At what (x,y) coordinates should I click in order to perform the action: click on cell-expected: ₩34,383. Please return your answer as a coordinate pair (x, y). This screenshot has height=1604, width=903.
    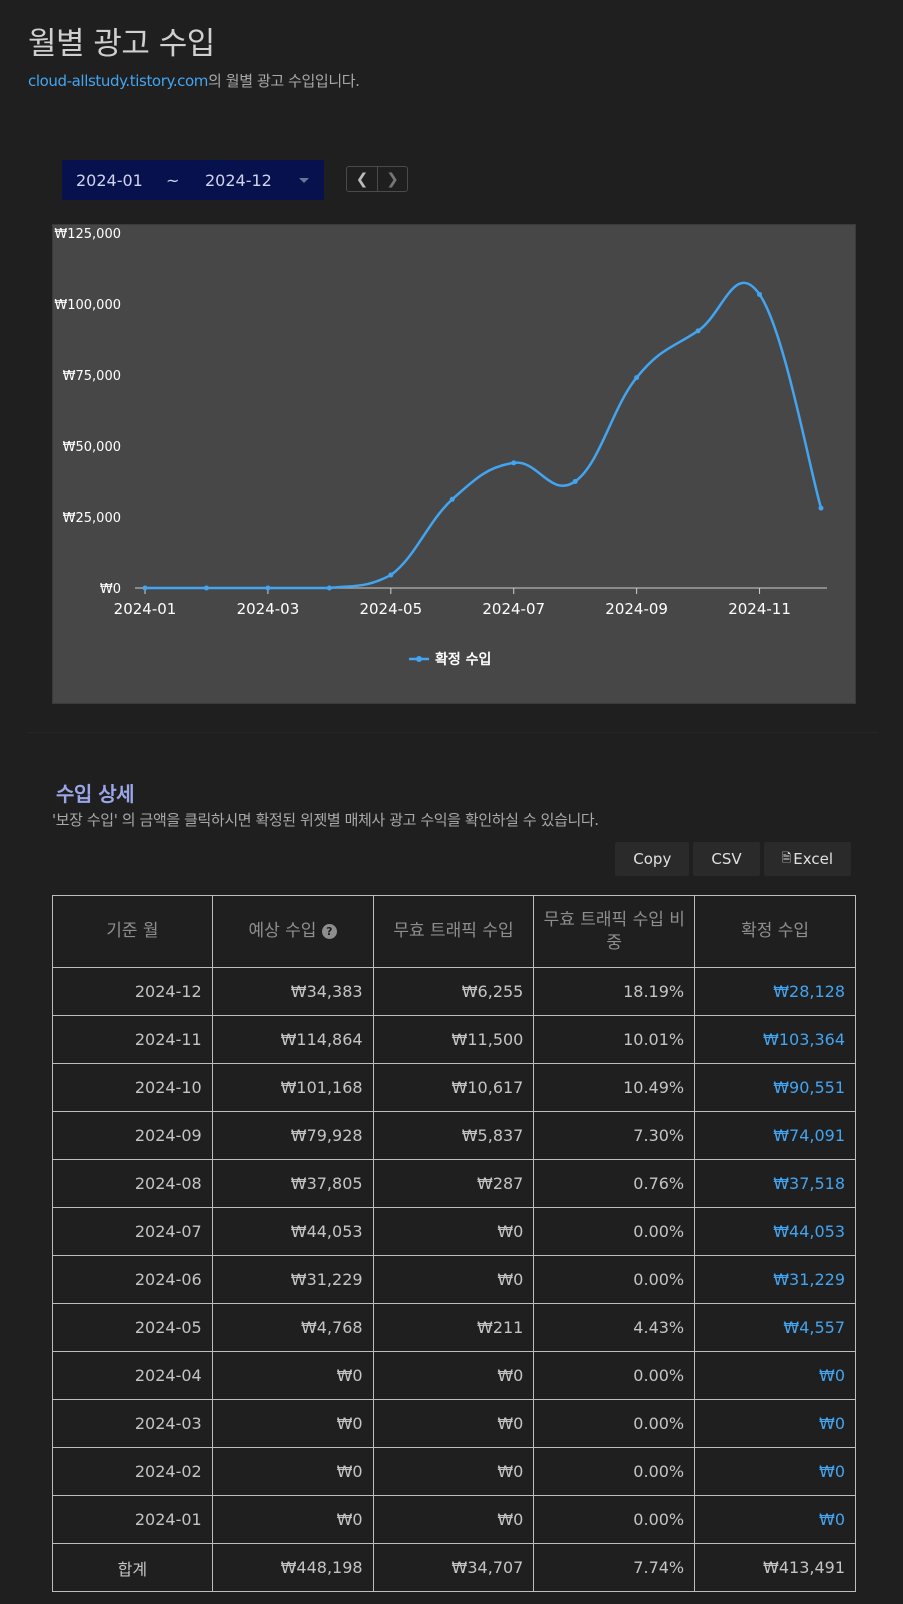
    Looking at the image, I should click on (292, 991).